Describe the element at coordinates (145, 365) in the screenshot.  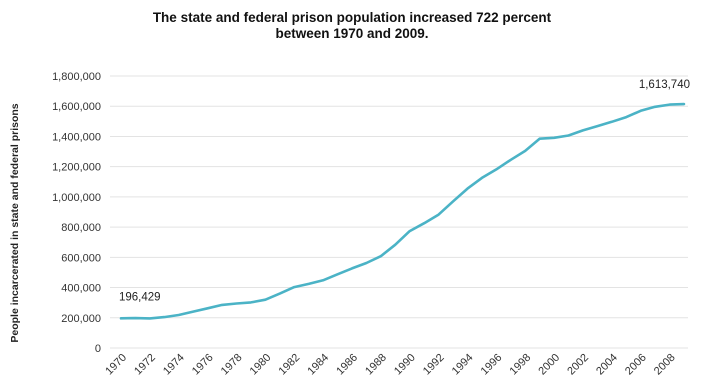
I see `x-tick-label: 1972` at that location.